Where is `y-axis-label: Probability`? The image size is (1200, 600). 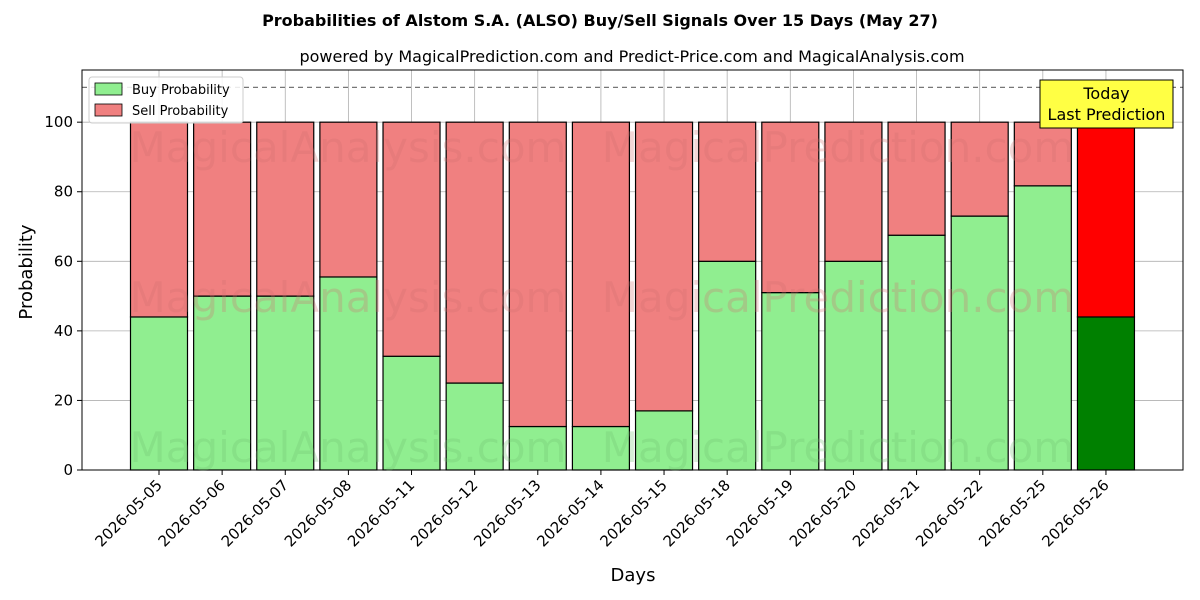 y-axis-label: Probability is located at coordinates (26, 271).